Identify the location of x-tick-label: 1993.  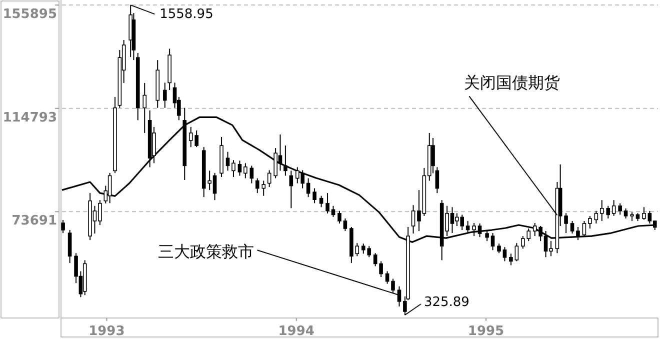
(106, 331).